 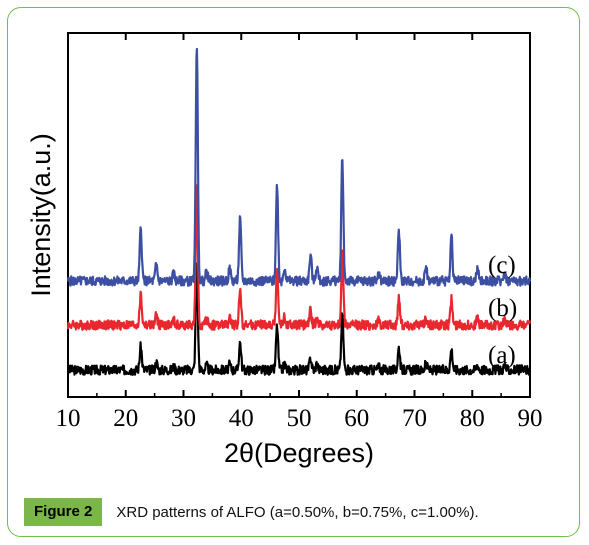 I want to click on caption-label: Figure 2, so click(x=63, y=512).